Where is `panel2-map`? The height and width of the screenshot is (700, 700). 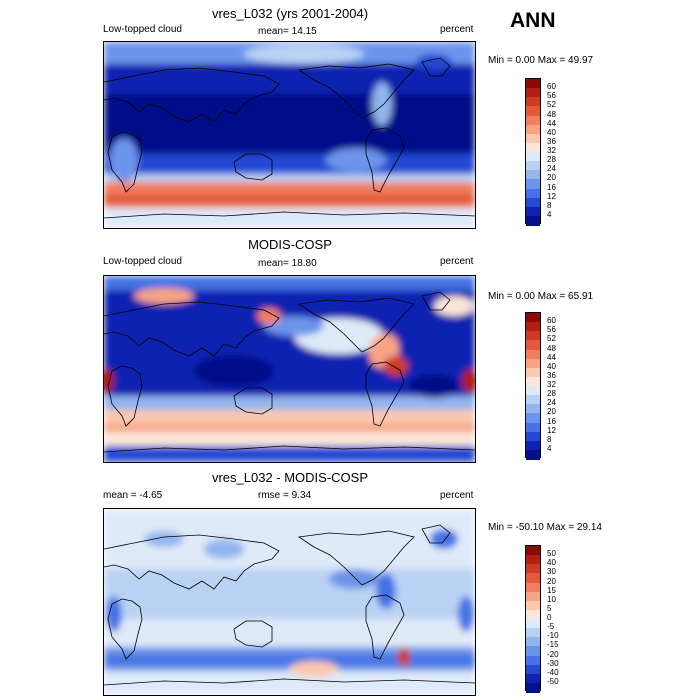 panel2-map is located at coordinates (289, 369).